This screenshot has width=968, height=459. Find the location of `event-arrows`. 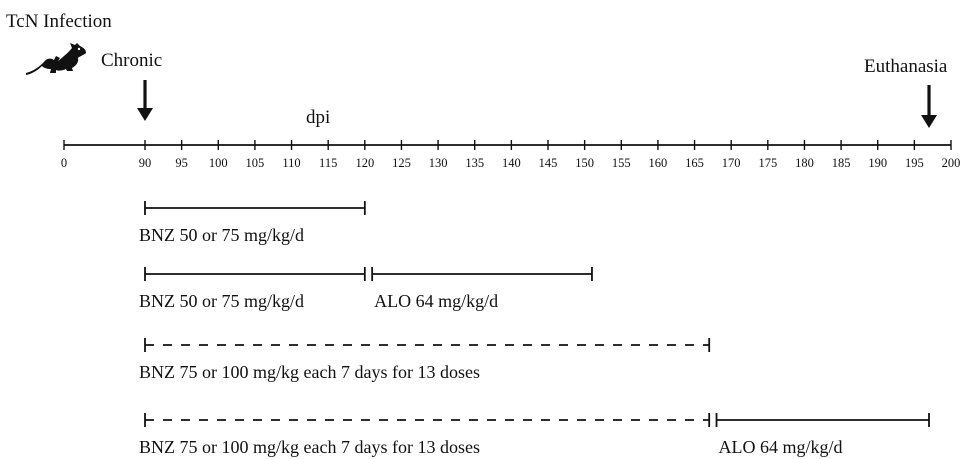

event-arrows is located at coordinates (537, 104).